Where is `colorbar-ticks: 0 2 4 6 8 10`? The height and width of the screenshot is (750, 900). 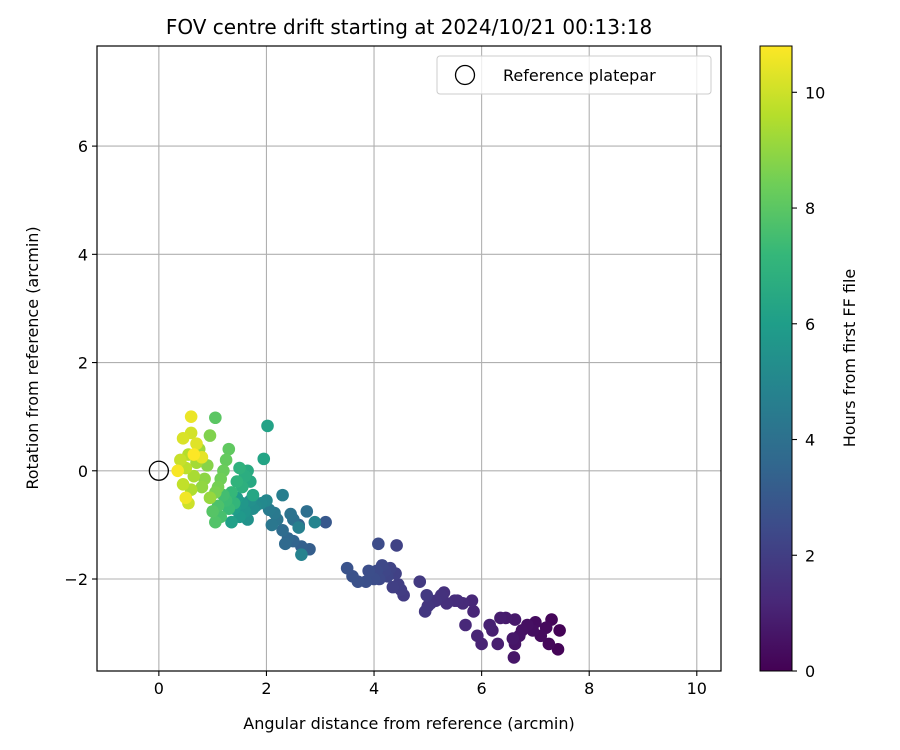
colorbar-ticks: 0 2 4 6 8 10 is located at coordinates (808, 382).